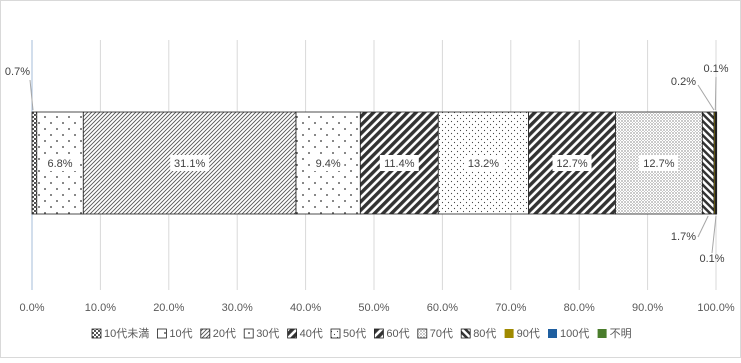 This screenshot has height=363, width=741. What do you see at coordinates (683, 82) in the screenshot?
I see `data-label: 0.2%` at bounding box center [683, 82].